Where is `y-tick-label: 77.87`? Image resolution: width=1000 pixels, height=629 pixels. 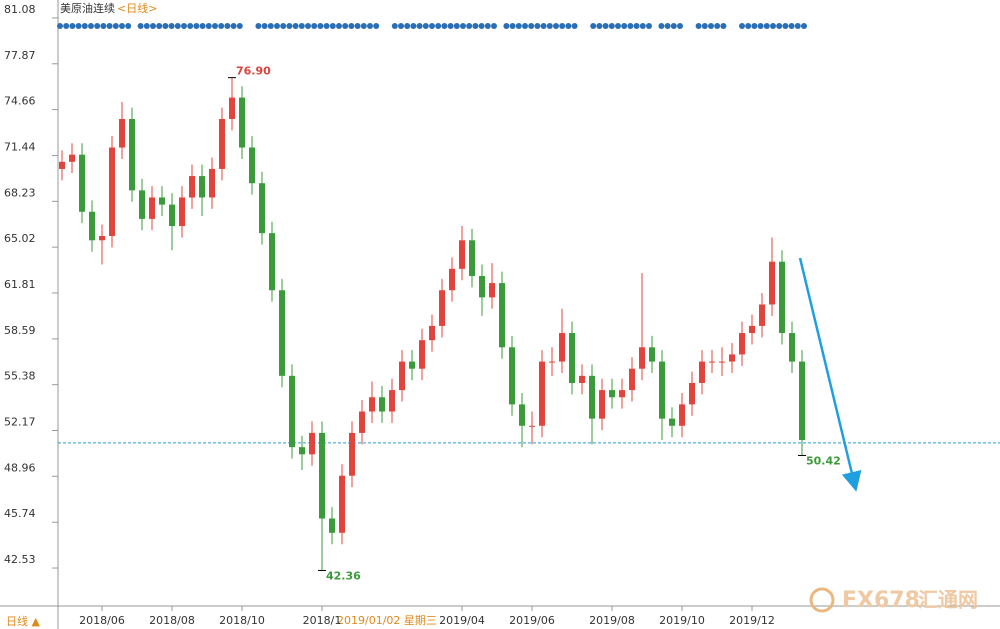
y-tick-label: 77.87 is located at coordinates (20, 55).